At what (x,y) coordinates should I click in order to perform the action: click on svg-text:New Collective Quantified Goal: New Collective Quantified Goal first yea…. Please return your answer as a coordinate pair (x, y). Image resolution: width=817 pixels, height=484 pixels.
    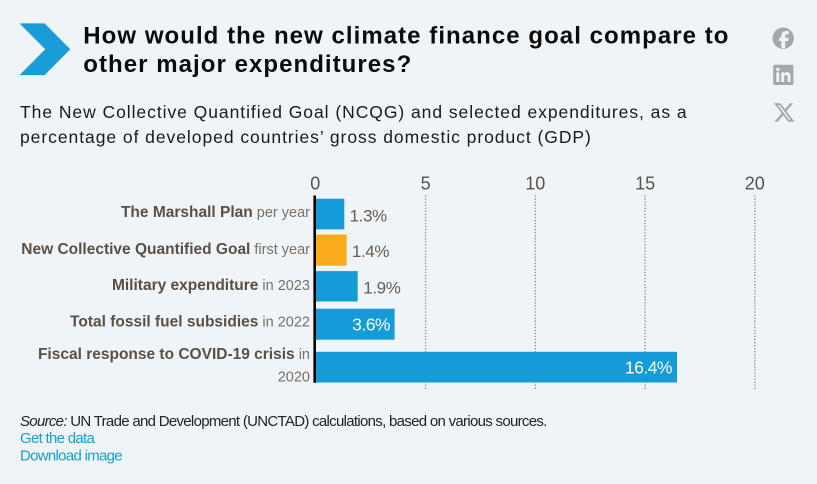
    Looking at the image, I should click on (165, 249).